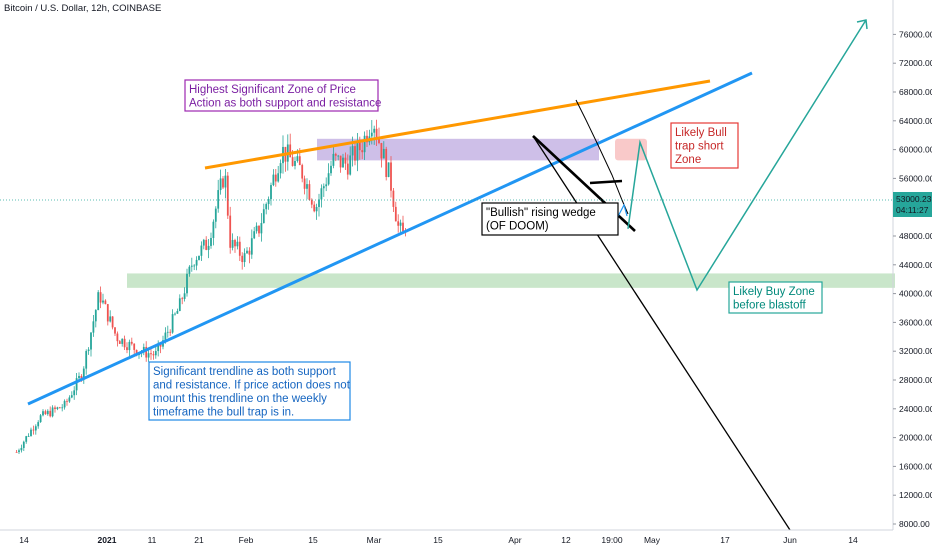 This screenshot has height=550, width=932. Describe the element at coordinates (606, 182) in the screenshot. I see `wedge-flat-line` at that location.